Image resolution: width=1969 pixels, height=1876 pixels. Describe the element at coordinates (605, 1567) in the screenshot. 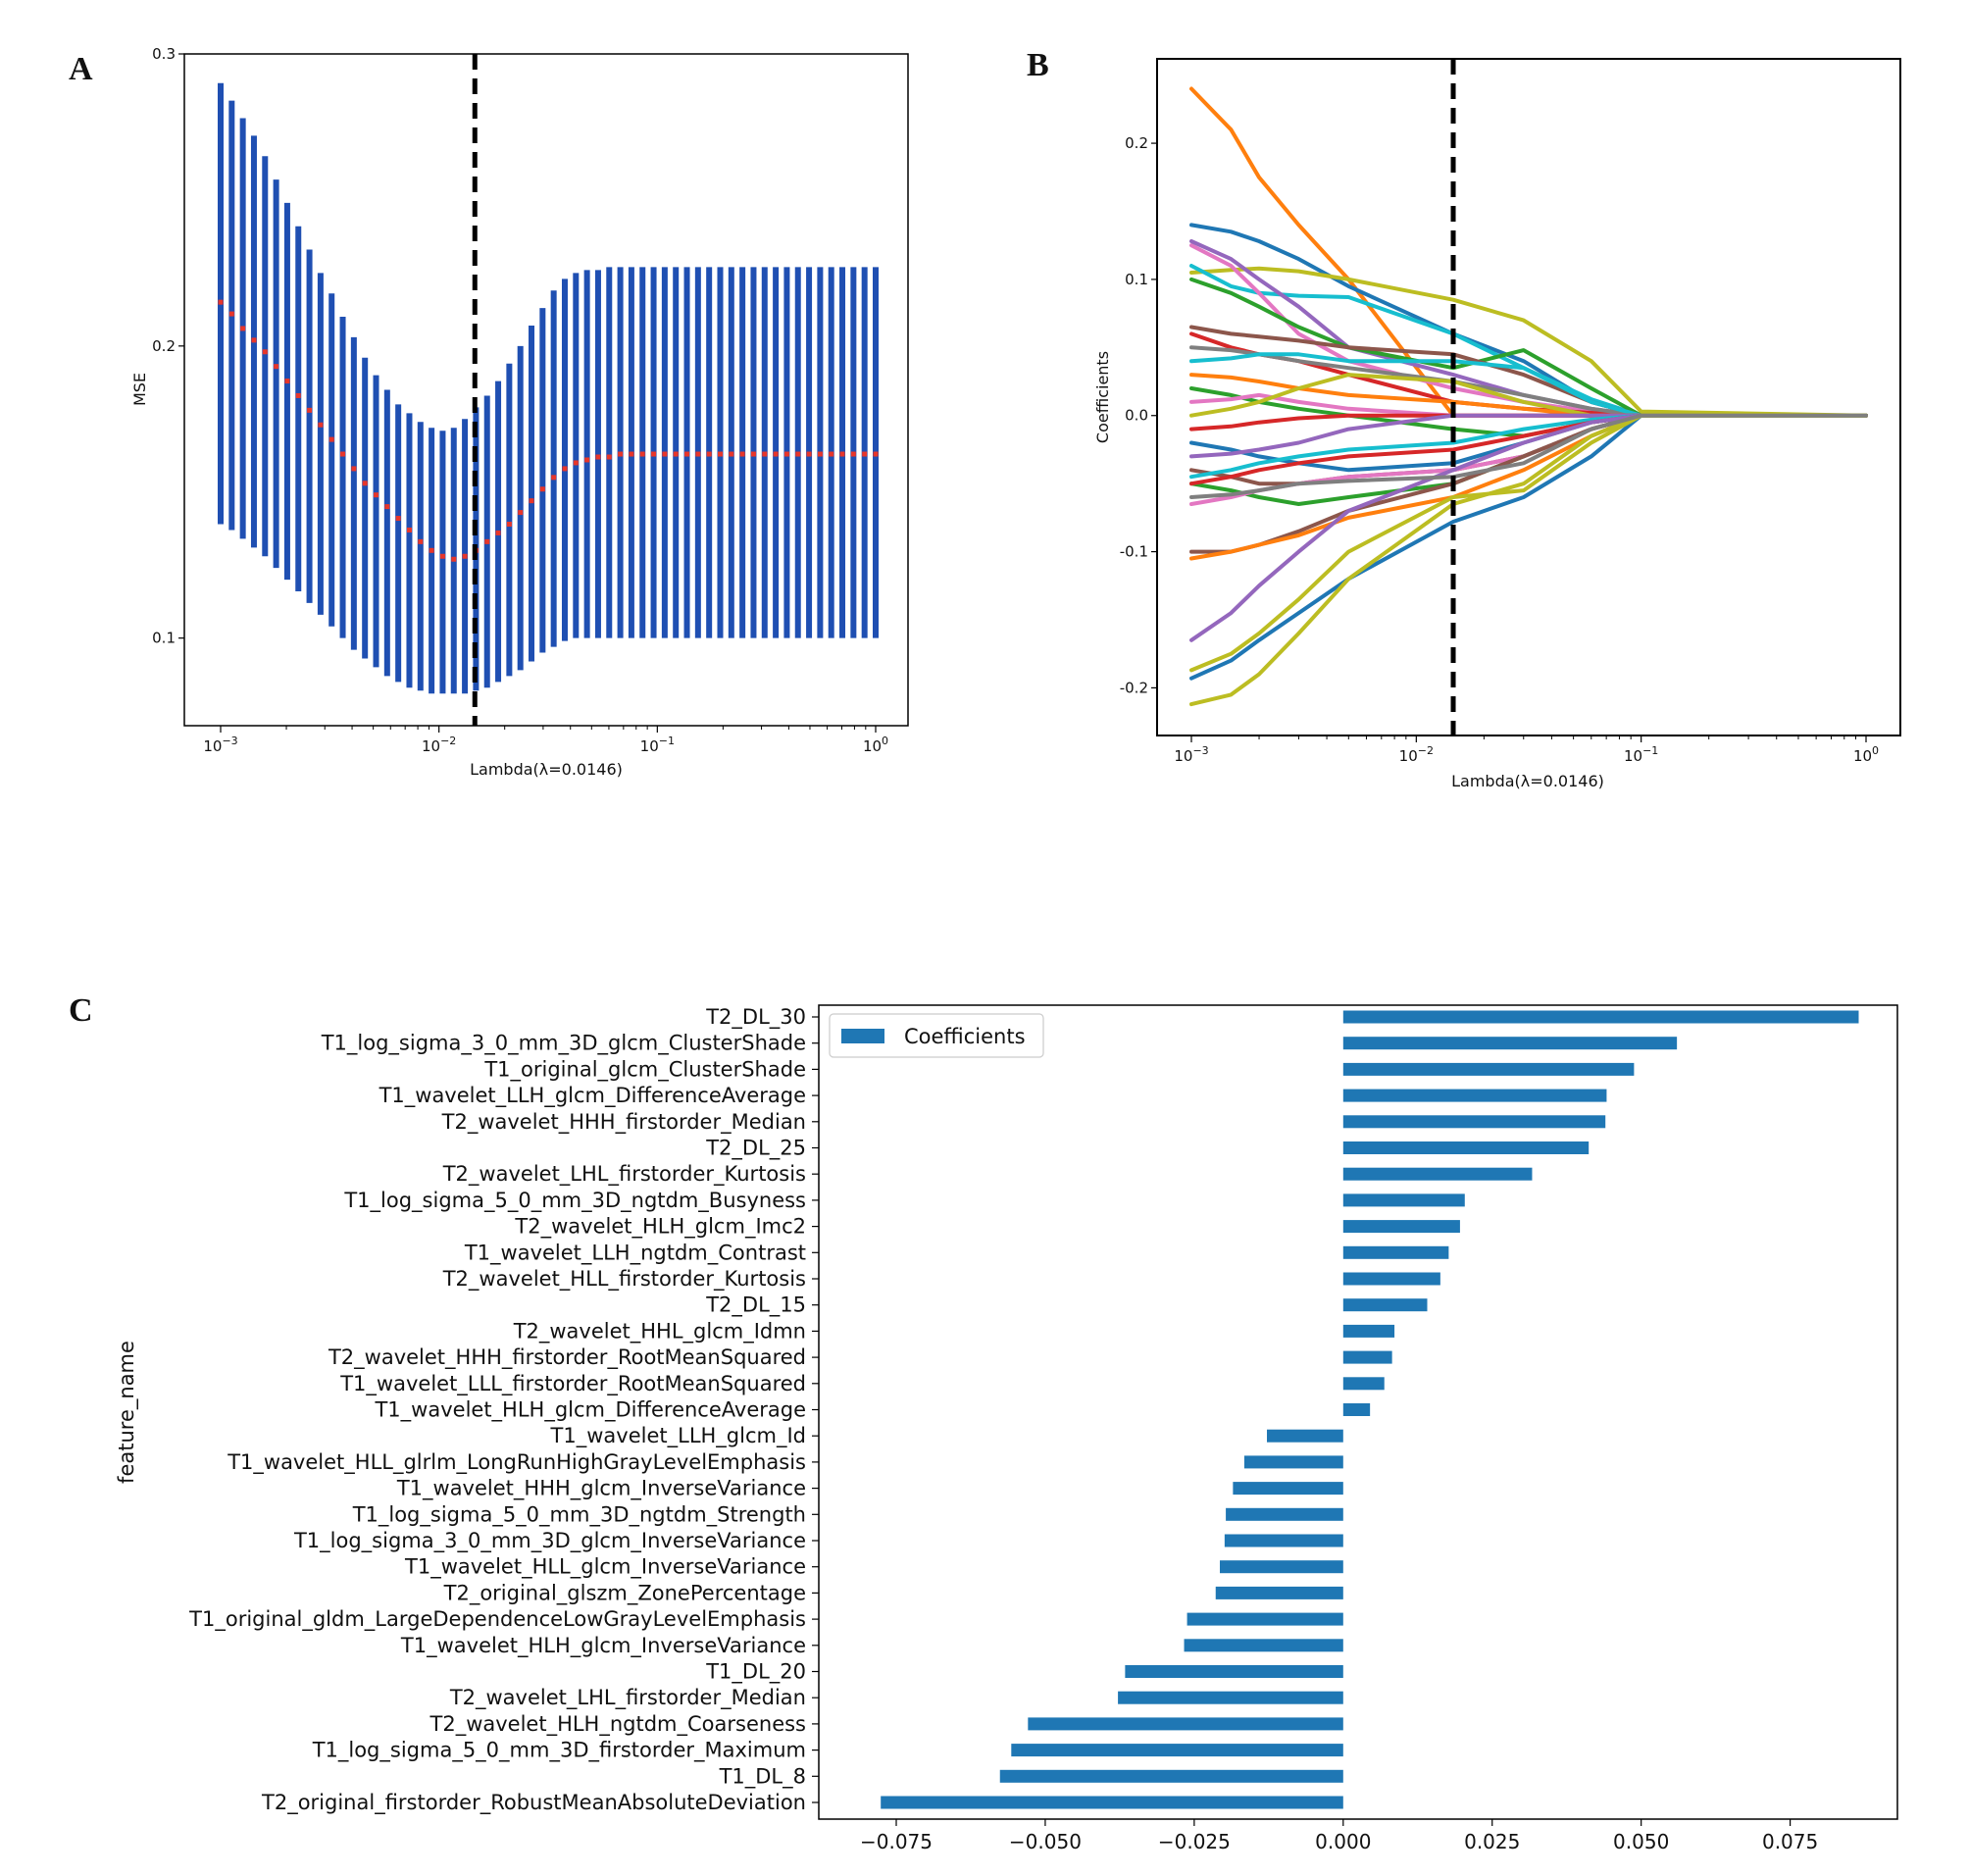

I see `feature-name-label: T1_wavelet_HLL_glcm_InverseVariance` at that location.